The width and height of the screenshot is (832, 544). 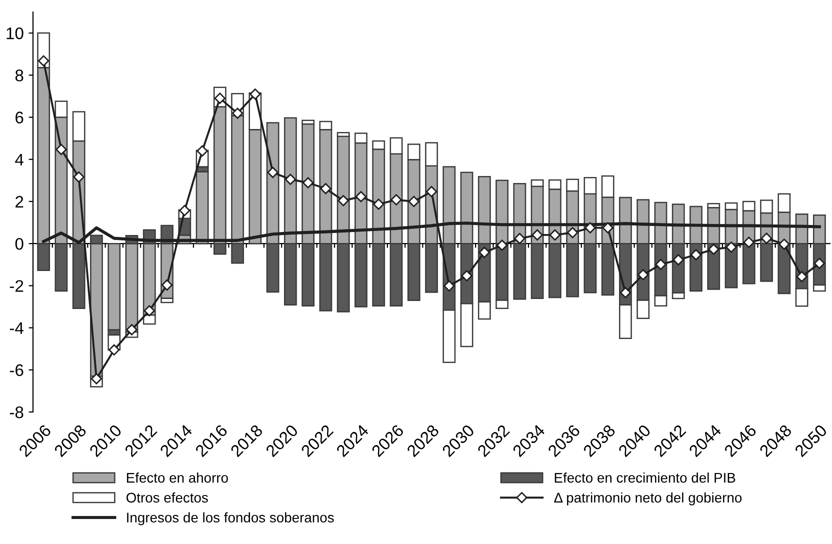 I want to click on legend-label: Efecto en ahorro, so click(x=177, y=477).